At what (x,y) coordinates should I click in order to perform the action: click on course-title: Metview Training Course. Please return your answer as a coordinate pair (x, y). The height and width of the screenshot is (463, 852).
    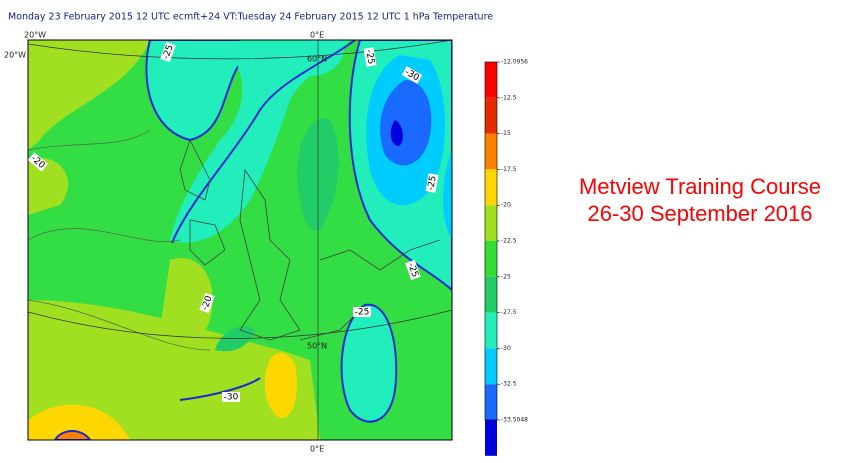
    Looking at the image, I should click on (700, 186).